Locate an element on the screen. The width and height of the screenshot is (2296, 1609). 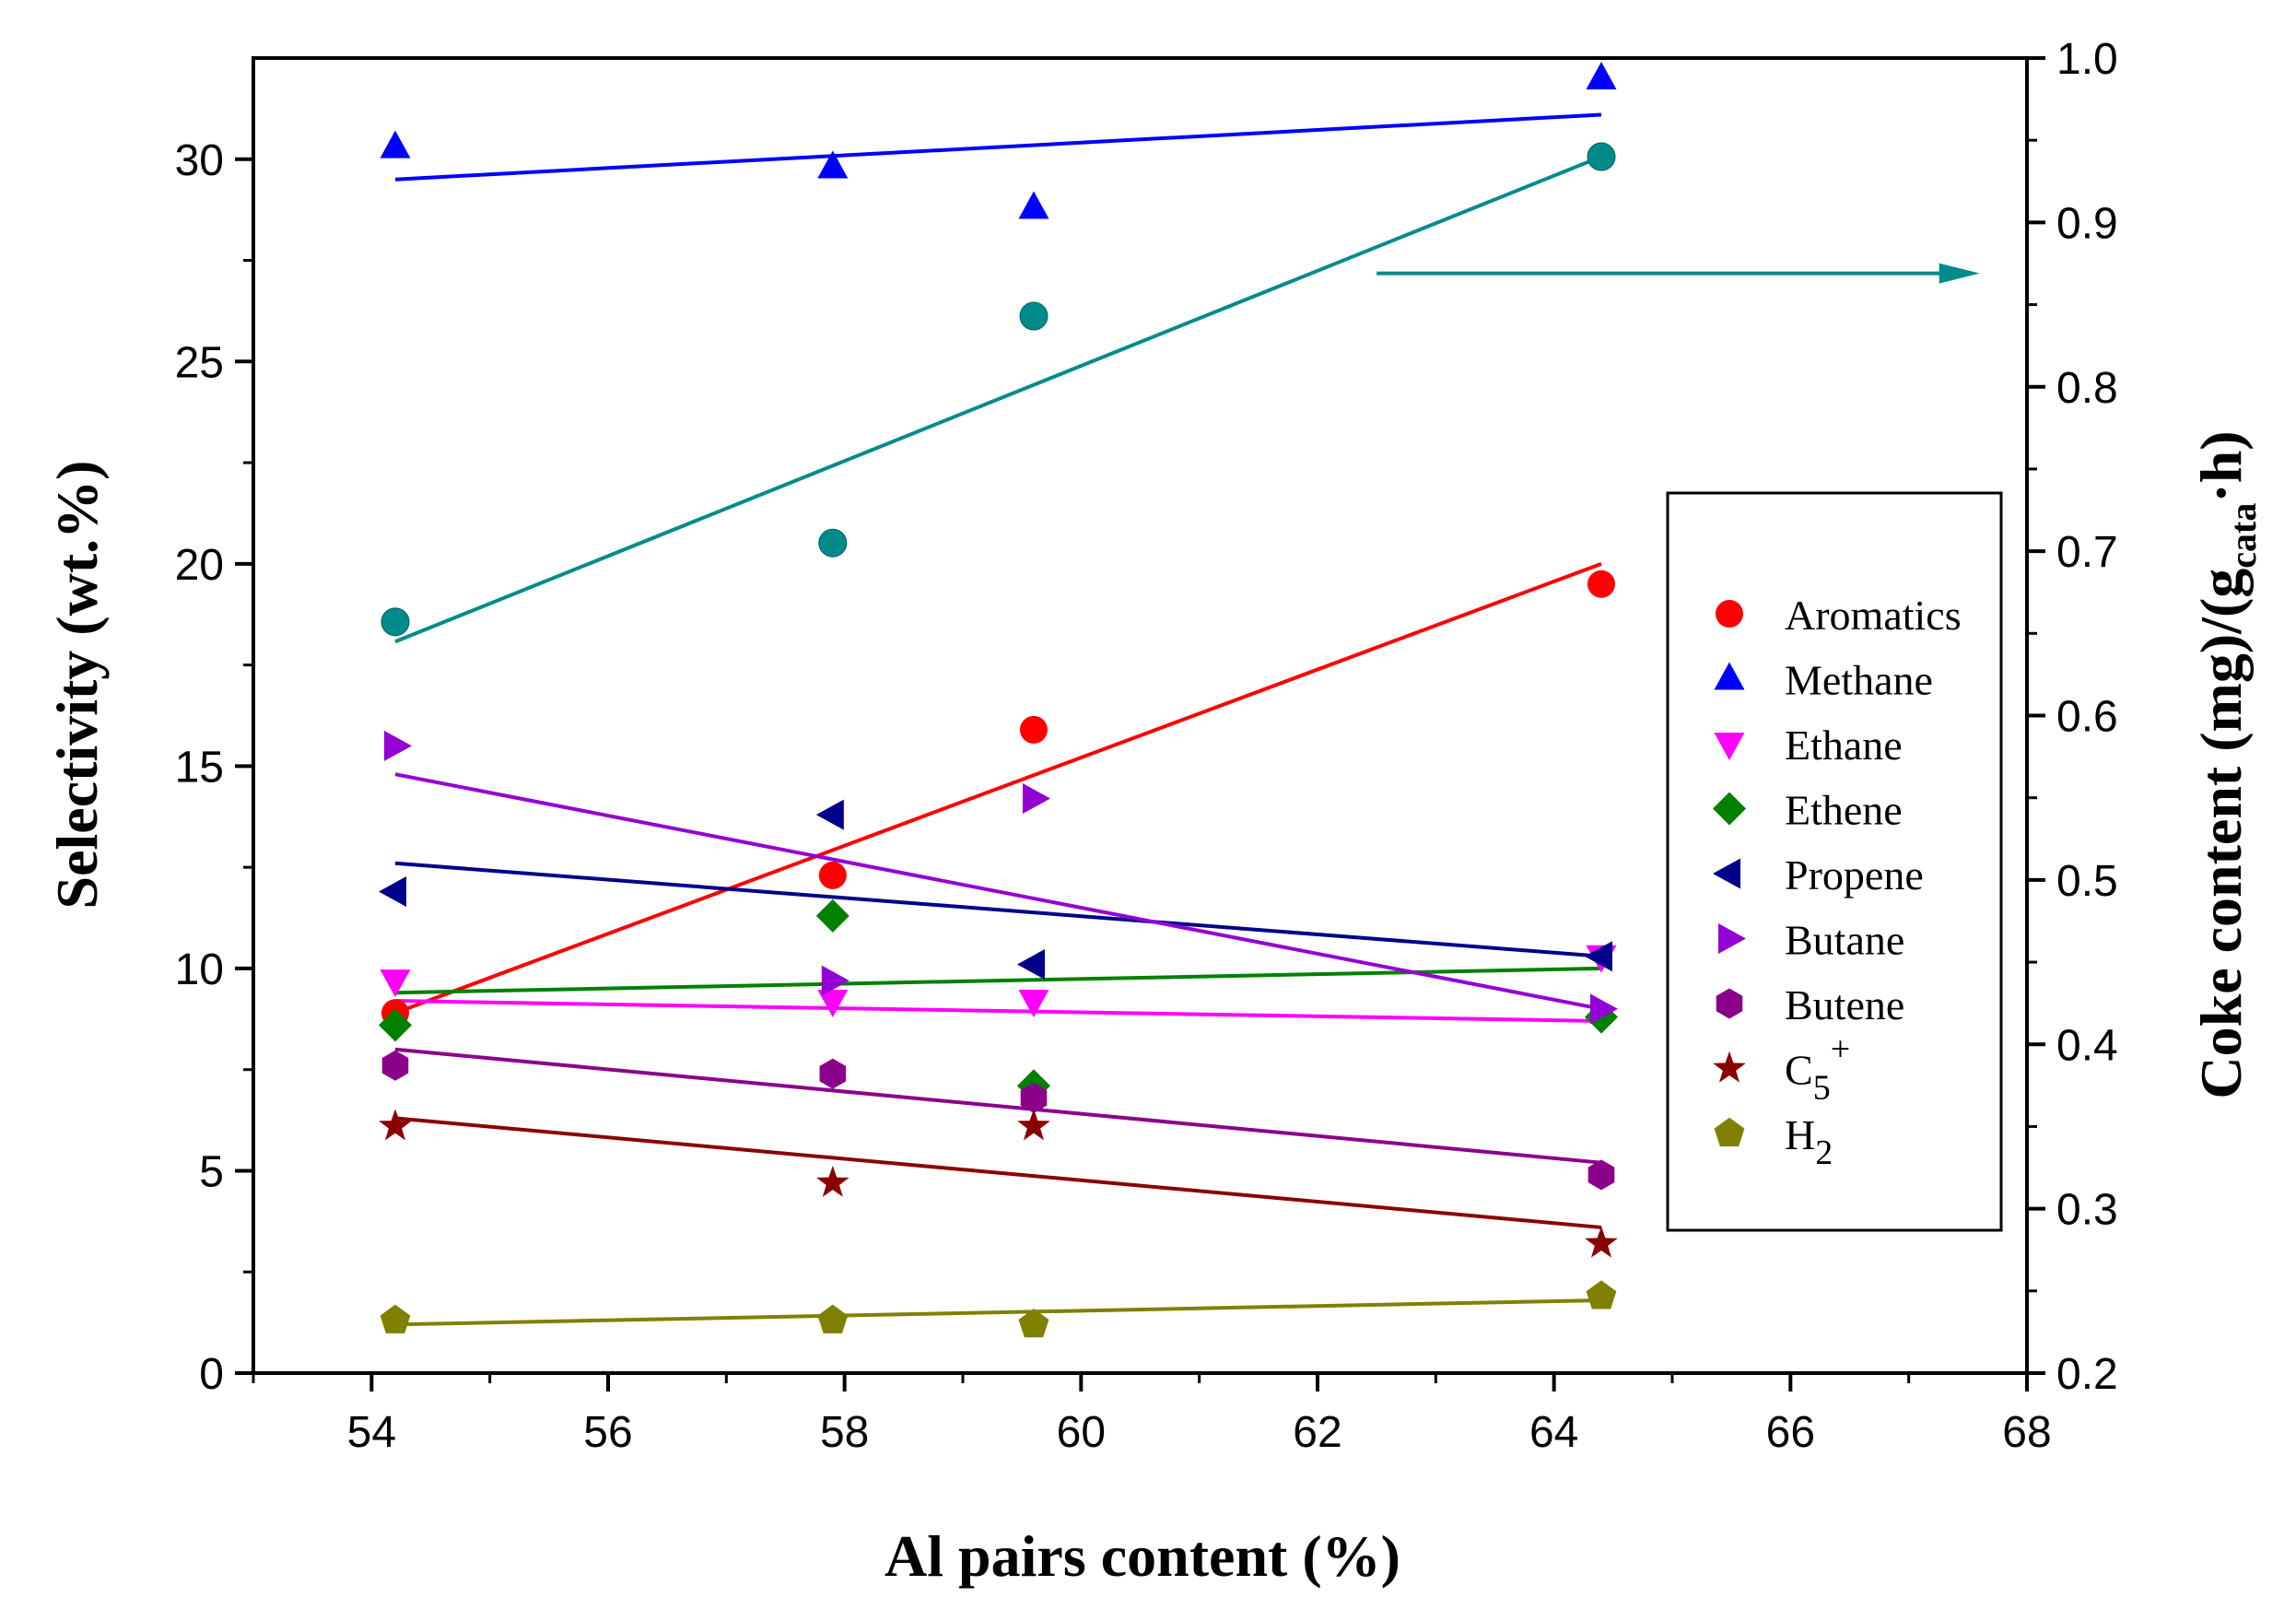
legend-label-aromatics: Aromatics is located at coordinates (1874, 615).